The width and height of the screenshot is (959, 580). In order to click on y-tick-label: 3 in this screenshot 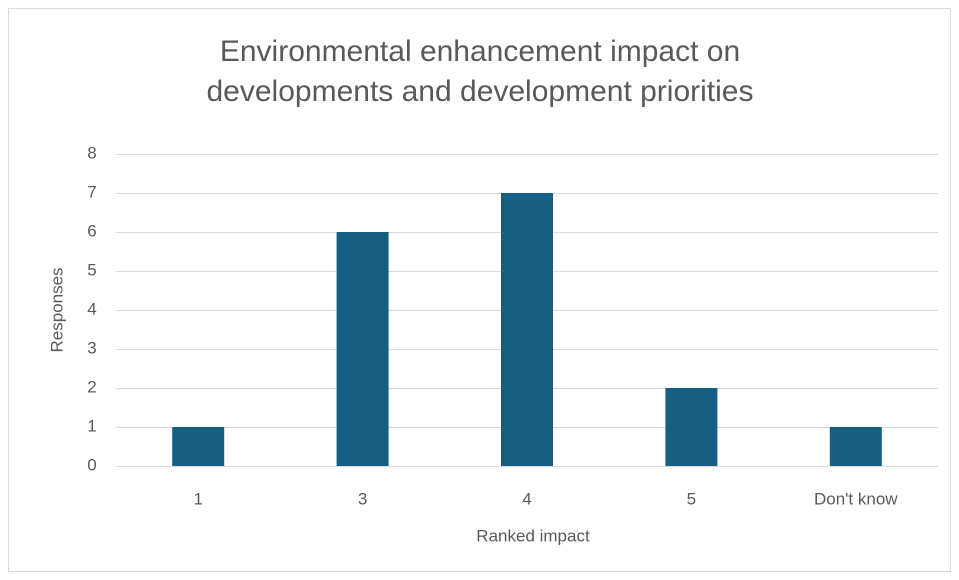, I will do `click(91, 347)`.